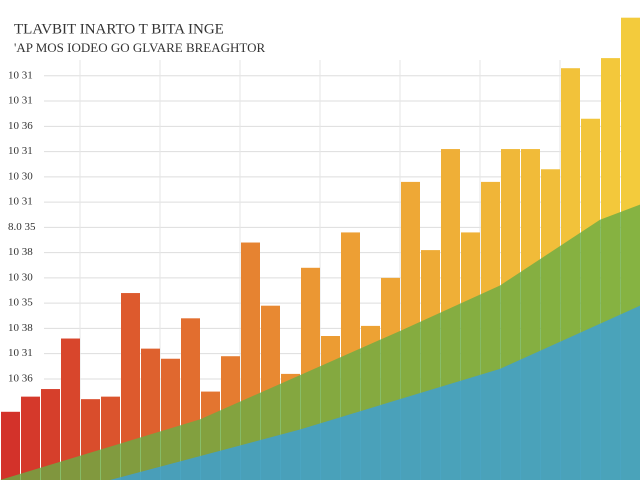 Image resolution: width=640 pixels, height=480 pixels. What do you see at coordinates (119, 29) in the screenshot?
I see `chart-title: TLAVBIT INARTO T BITA INGE` at bounding box center [119, 29].